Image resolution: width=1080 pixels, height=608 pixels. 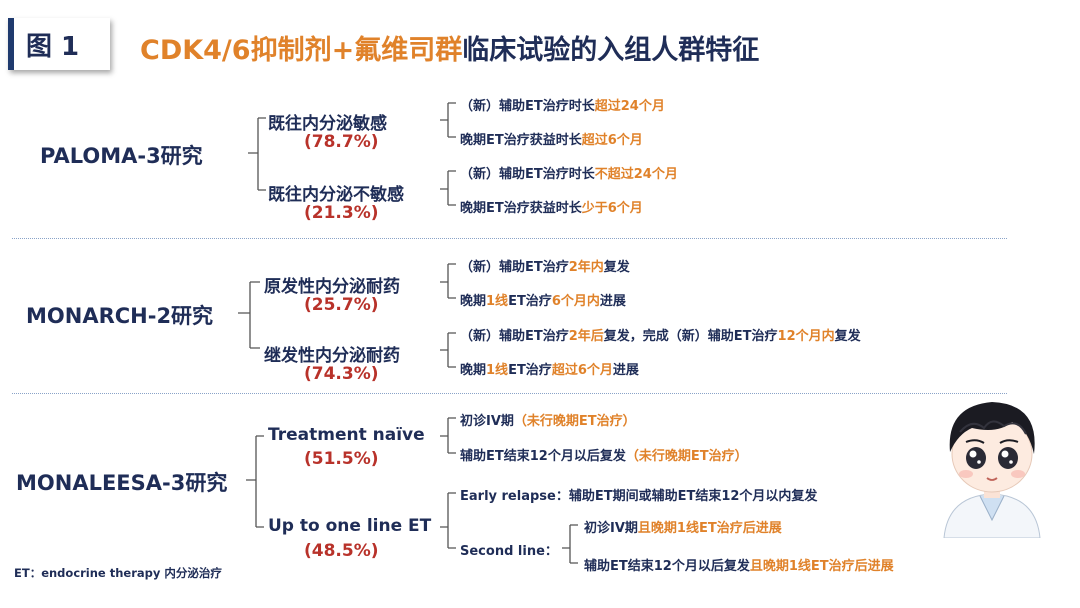 I want to click on criterion: 晚期1线ET治疗超过6个月进展, so click(x=549, y=370).